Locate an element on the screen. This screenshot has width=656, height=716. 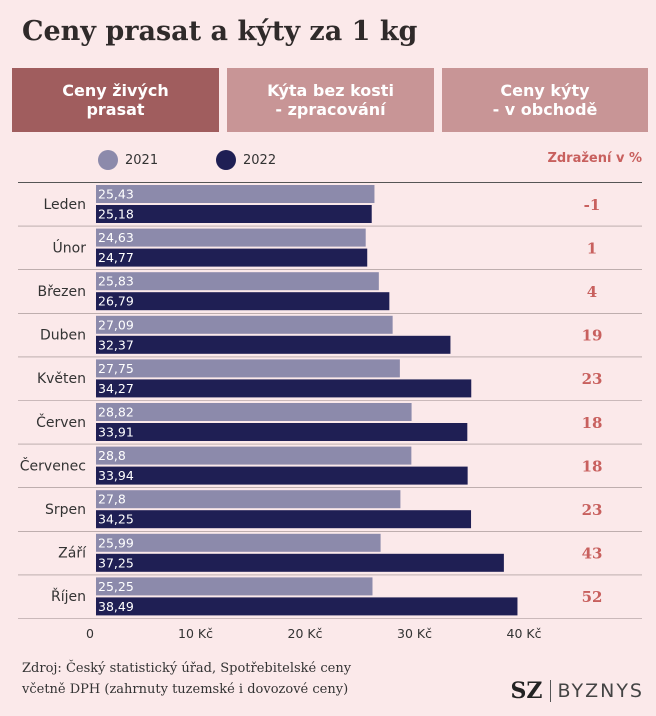
category-label: Duben is located at coordinates (63, 336).